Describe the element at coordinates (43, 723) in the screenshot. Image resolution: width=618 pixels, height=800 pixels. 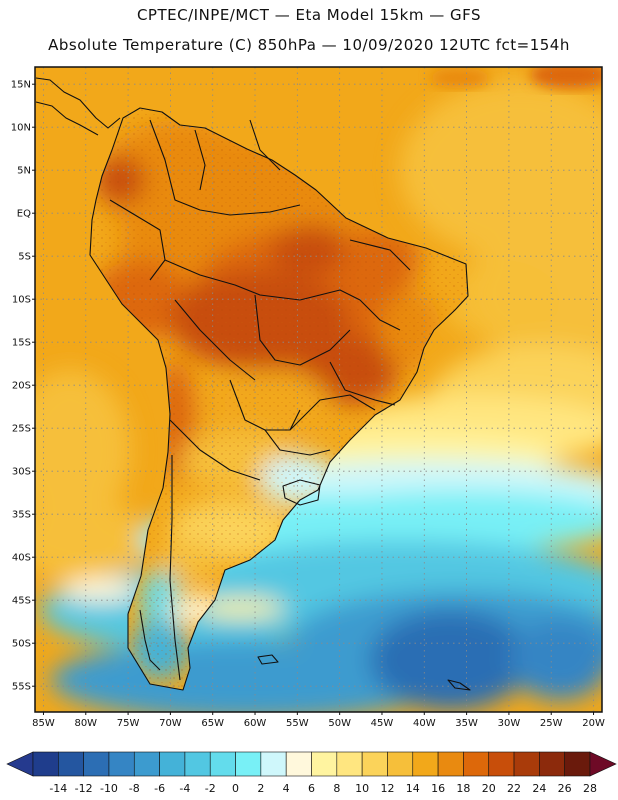
I see `lon-tick-label: 85W` at that location.